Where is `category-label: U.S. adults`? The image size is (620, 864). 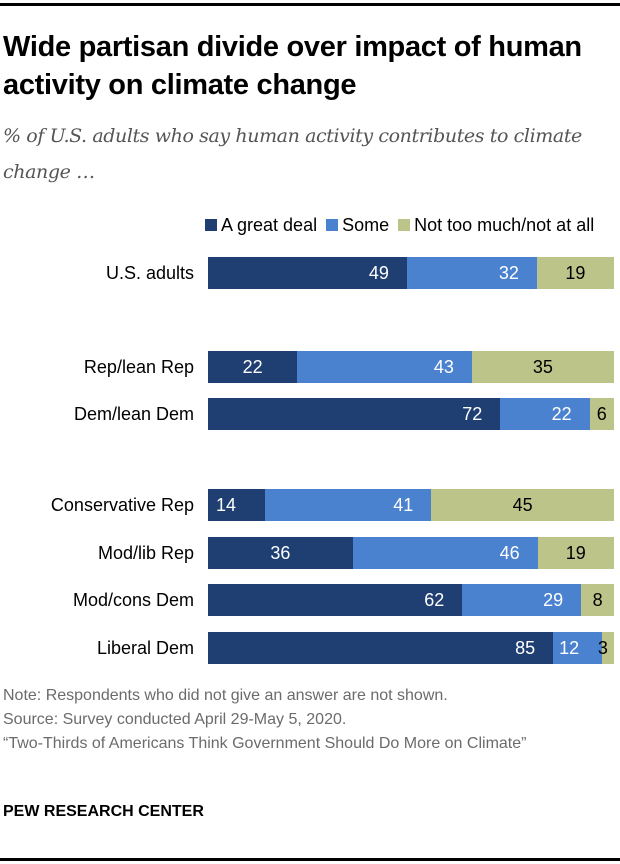
category-label: U.S. adults is located at coordinates (149, 273).